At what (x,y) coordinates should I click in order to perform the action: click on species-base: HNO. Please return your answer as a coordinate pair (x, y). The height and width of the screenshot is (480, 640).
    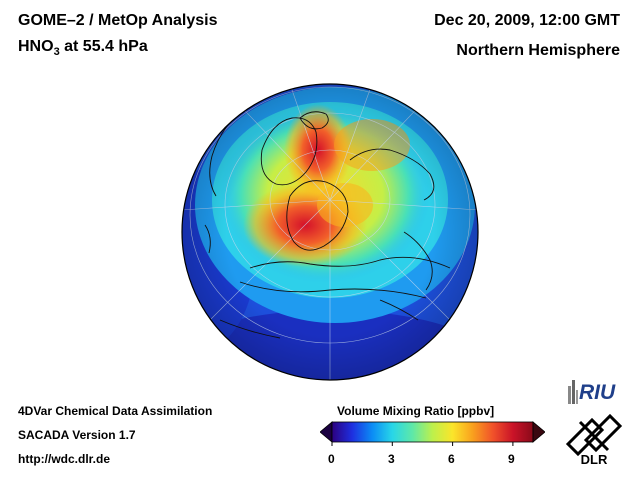
    Looking at the image, I should click on (36, 46).